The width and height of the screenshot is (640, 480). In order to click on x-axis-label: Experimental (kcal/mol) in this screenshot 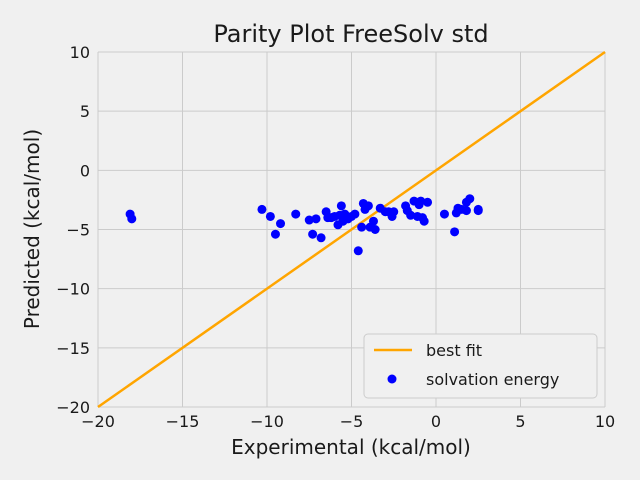, I will do `click(351, 447)`.